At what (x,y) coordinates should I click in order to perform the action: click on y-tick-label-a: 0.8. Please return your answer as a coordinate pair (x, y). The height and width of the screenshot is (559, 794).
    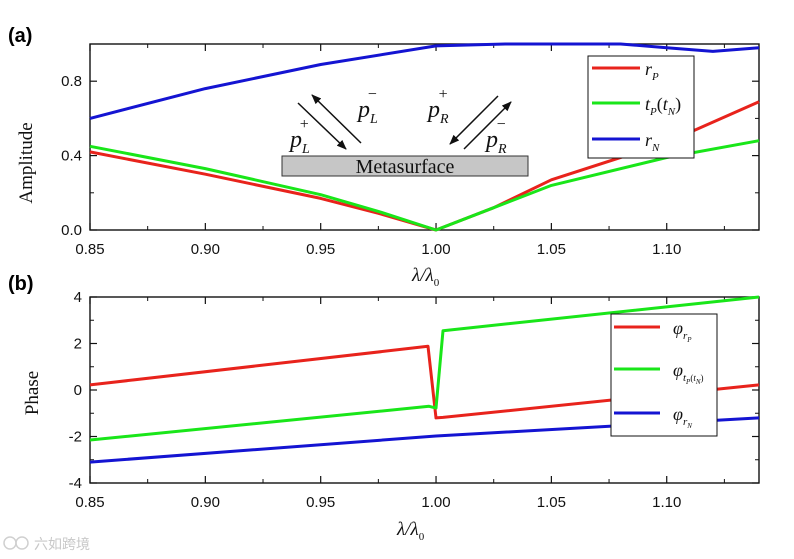
    Looking at the image, I should click on (71, 81).